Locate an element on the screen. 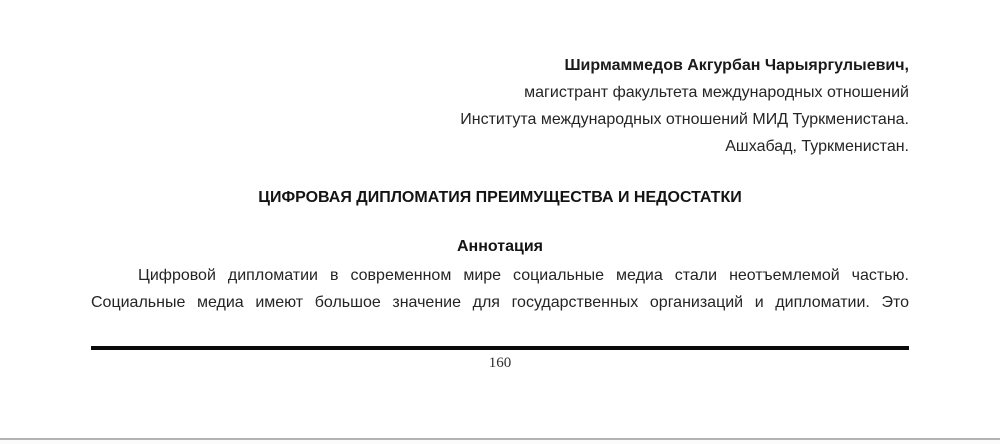 This screenshot has width=1000, height=444. page-bottom-edge is located at coordinates (500, 439).